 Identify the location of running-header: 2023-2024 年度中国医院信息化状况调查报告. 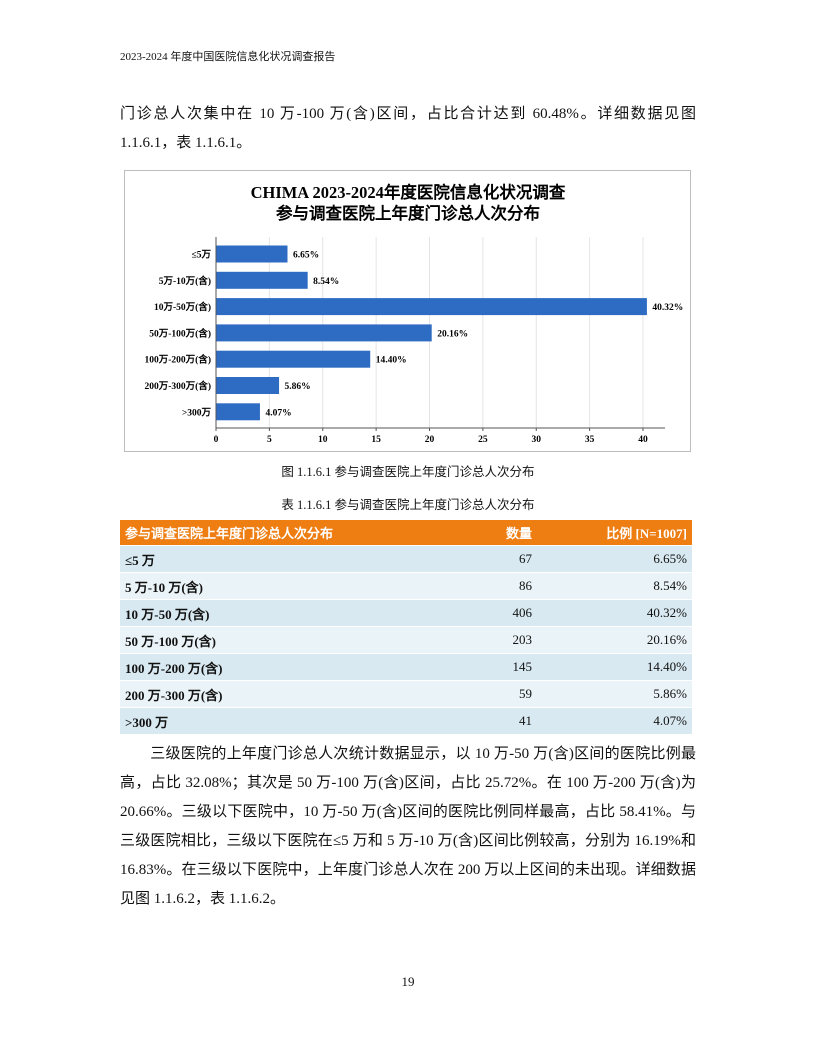
(228, 57).